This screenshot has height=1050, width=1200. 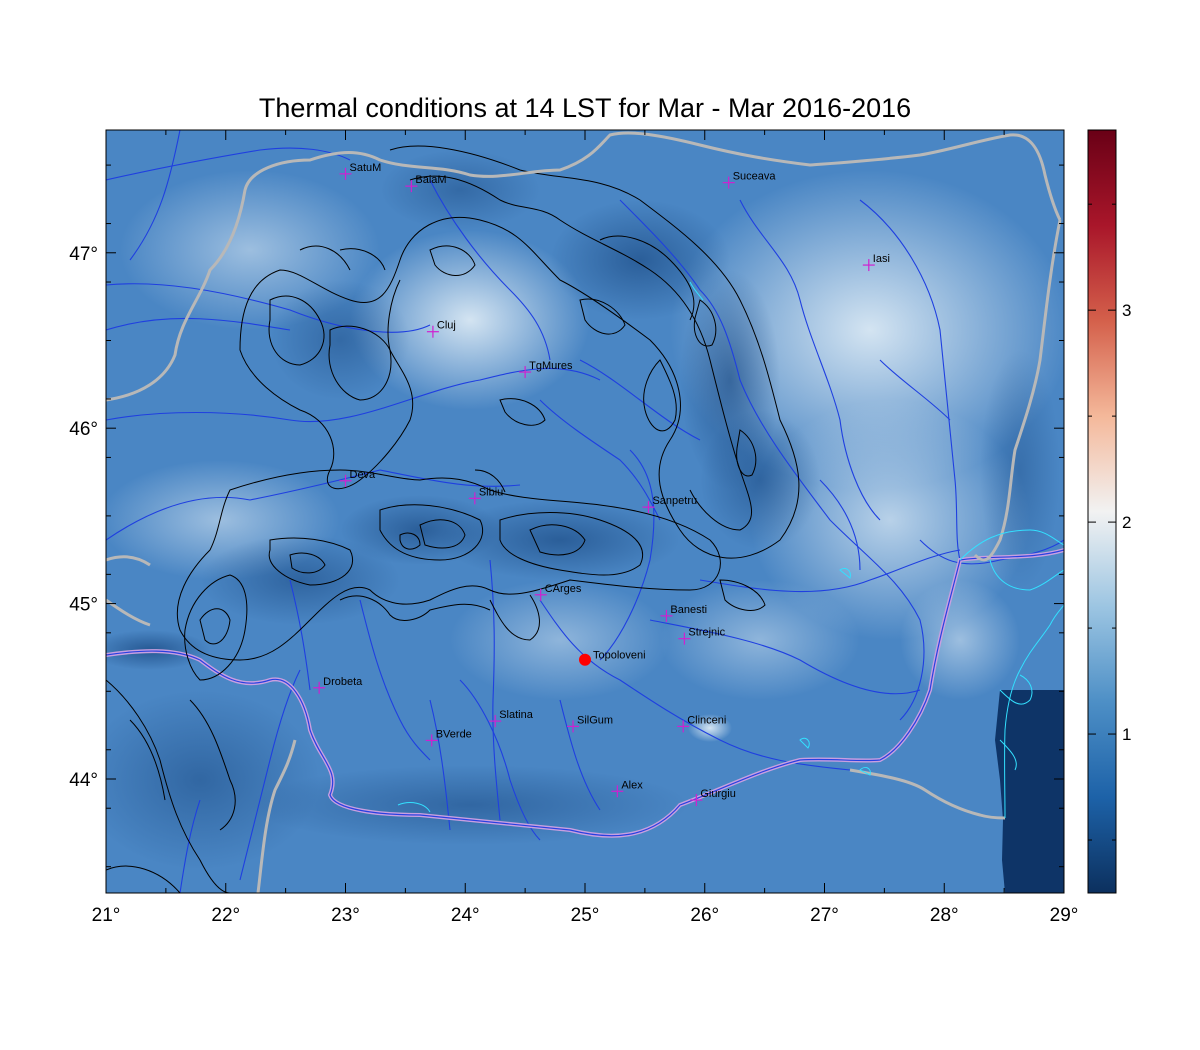 What do you see at coordinates (706, 720) in the screenshot?
I see `station-label: Clinceni` at bounding box center [706, 720].